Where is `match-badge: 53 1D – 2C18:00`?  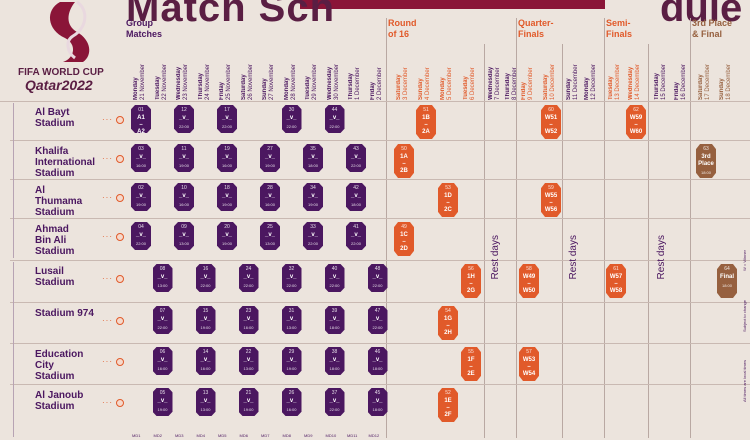 match-badge: 53 1D – 2C18:00 is located at coordinates (448, 200).